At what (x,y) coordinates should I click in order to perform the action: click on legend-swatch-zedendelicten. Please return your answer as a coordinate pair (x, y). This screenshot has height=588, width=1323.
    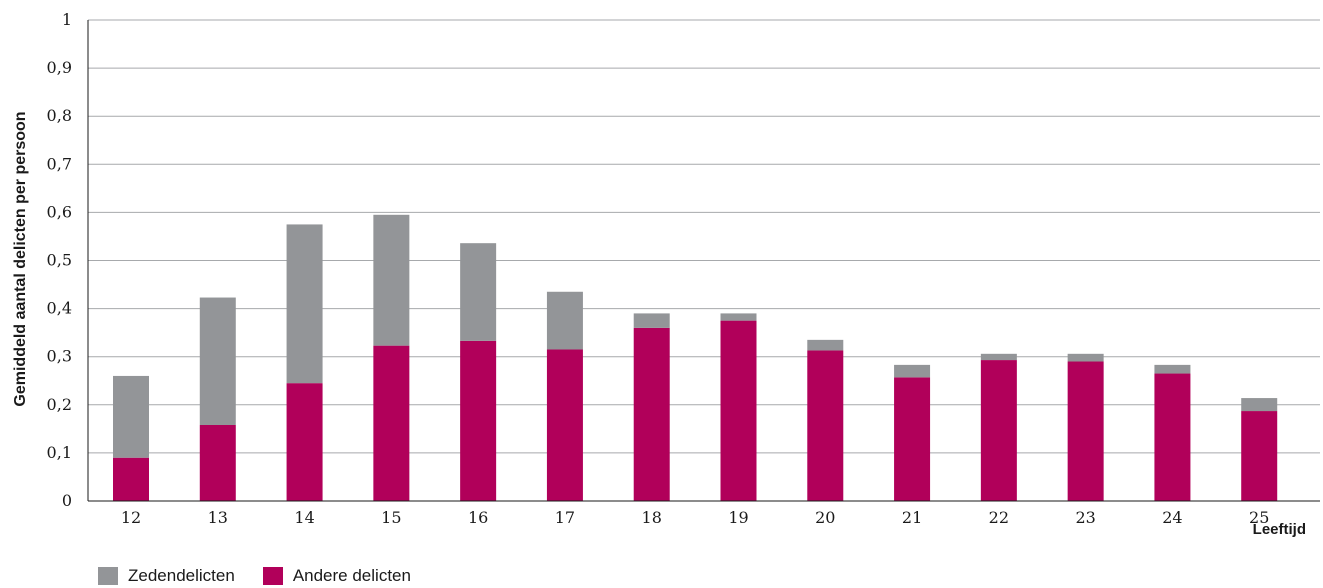
    Looking at the image, I should click on (108, 576).